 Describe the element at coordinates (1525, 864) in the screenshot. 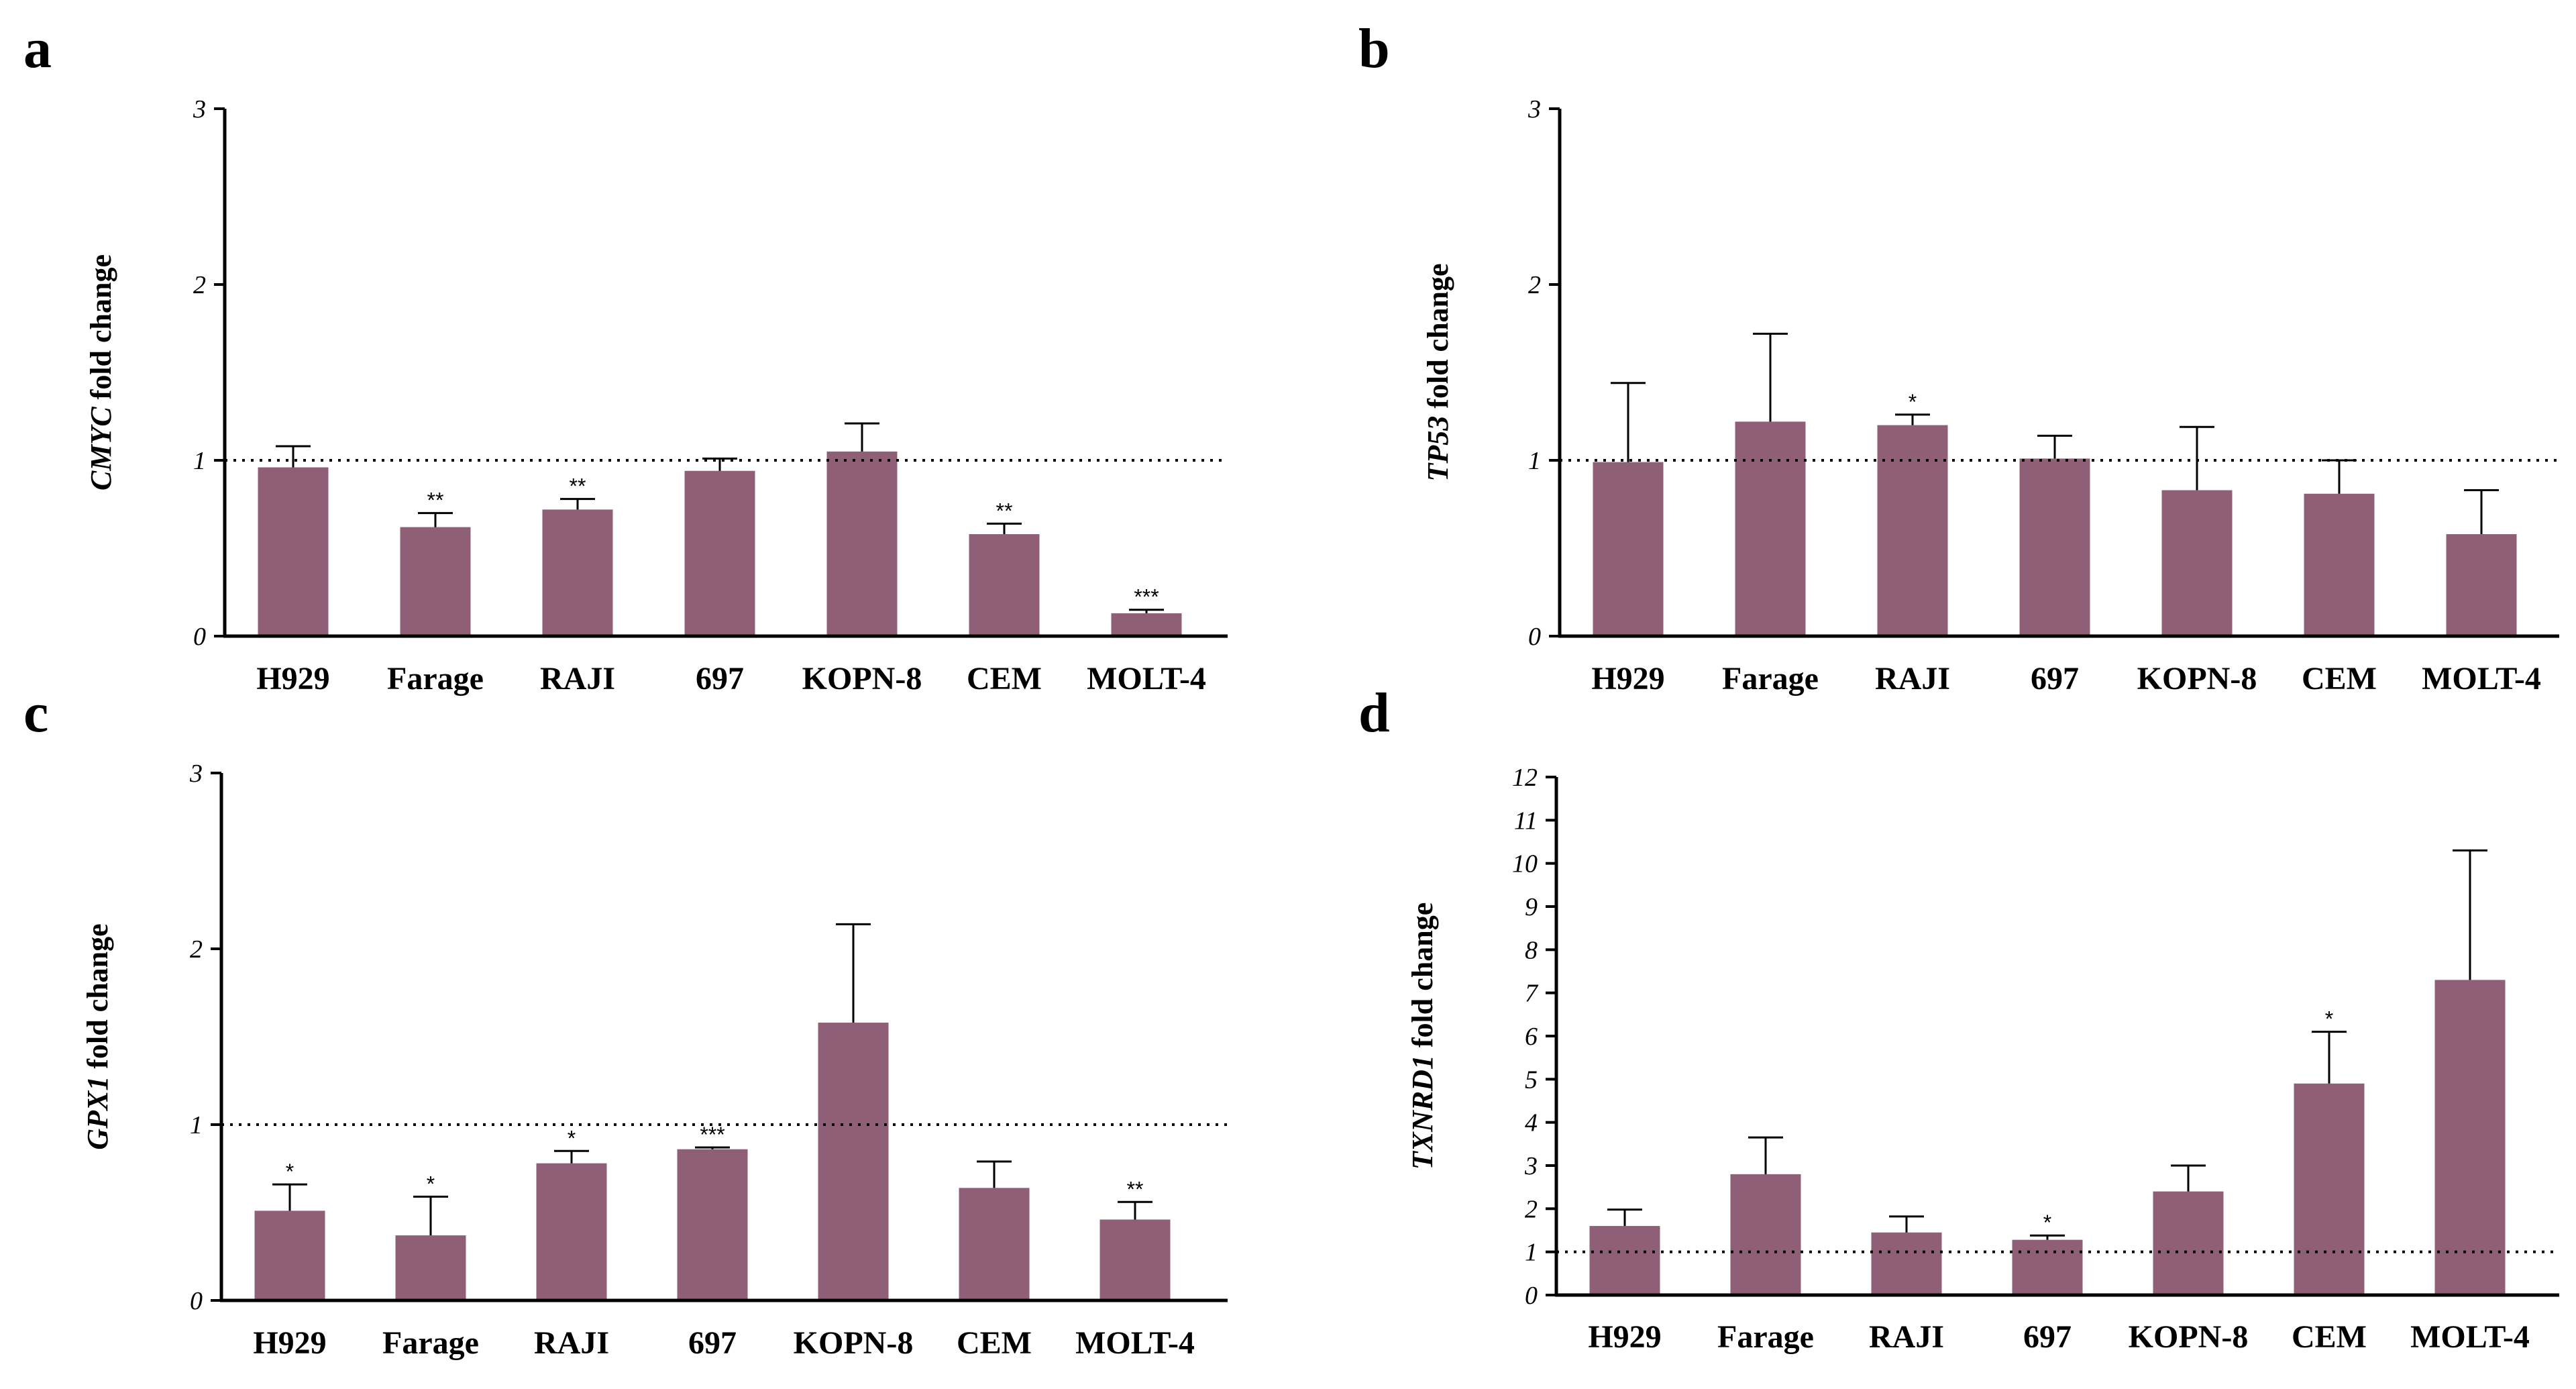

I see `y-tick-label-d-10: 10` at that location.